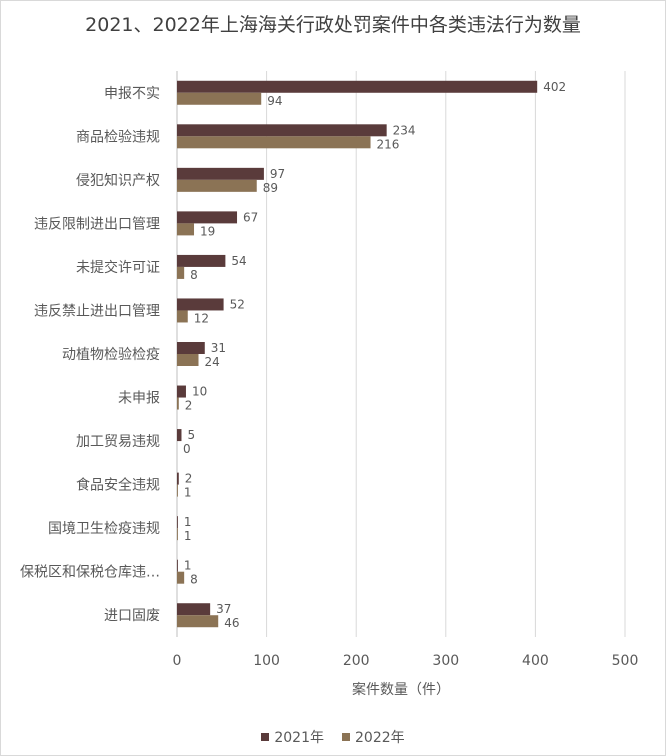  What do you see at coordinates (333, 737) in the screenshot?
I see `chart-legend: 2021年 2022年` at bounding box center [333, 737].